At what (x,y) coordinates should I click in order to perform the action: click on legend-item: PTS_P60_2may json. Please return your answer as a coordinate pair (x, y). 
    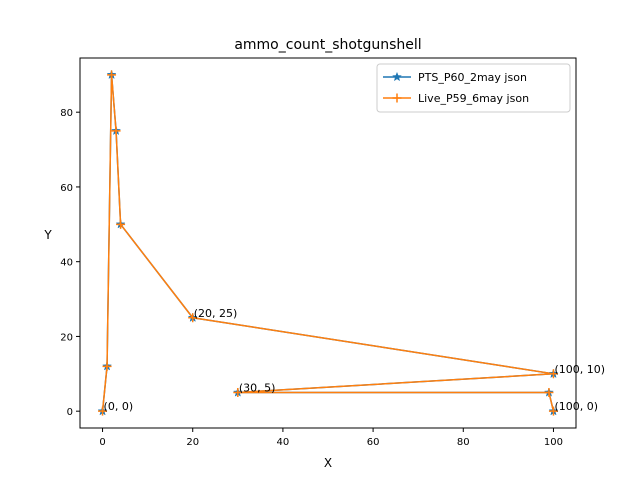
    Looking at the image, I should click on (455, 77).